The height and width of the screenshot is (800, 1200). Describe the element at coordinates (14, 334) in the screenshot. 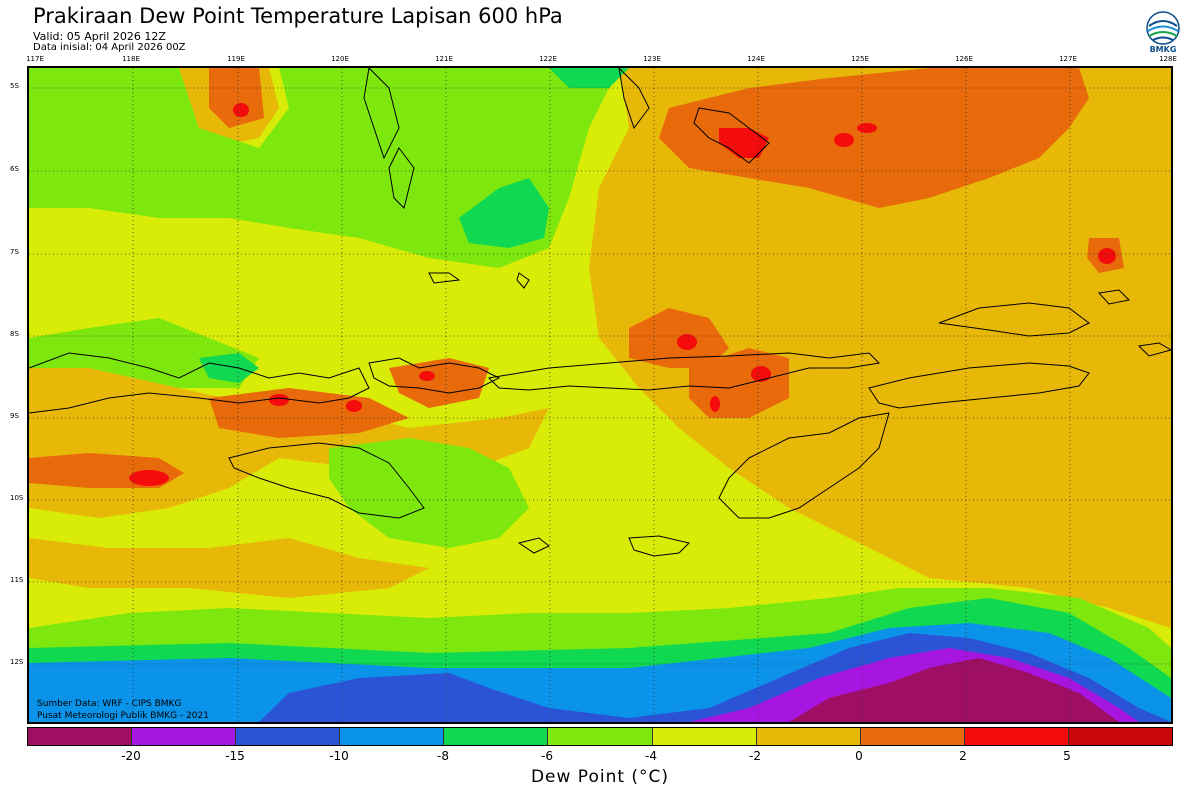

I see `lat-label-8s: 8S` at that location.